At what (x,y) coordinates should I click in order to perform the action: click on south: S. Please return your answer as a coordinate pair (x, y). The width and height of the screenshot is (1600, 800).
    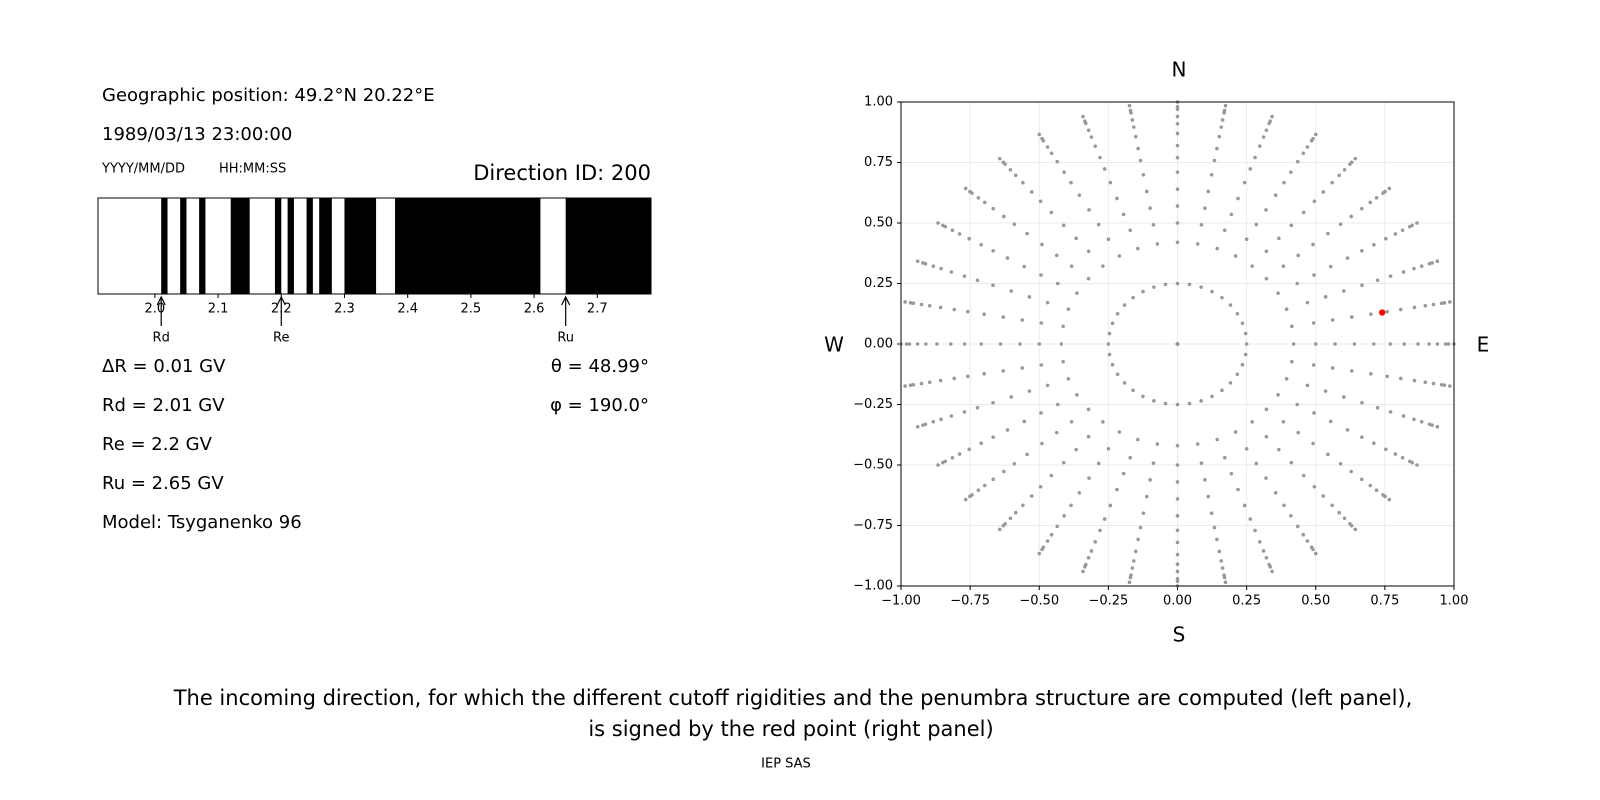
    Looking at the image, I should click on (1179, 635).